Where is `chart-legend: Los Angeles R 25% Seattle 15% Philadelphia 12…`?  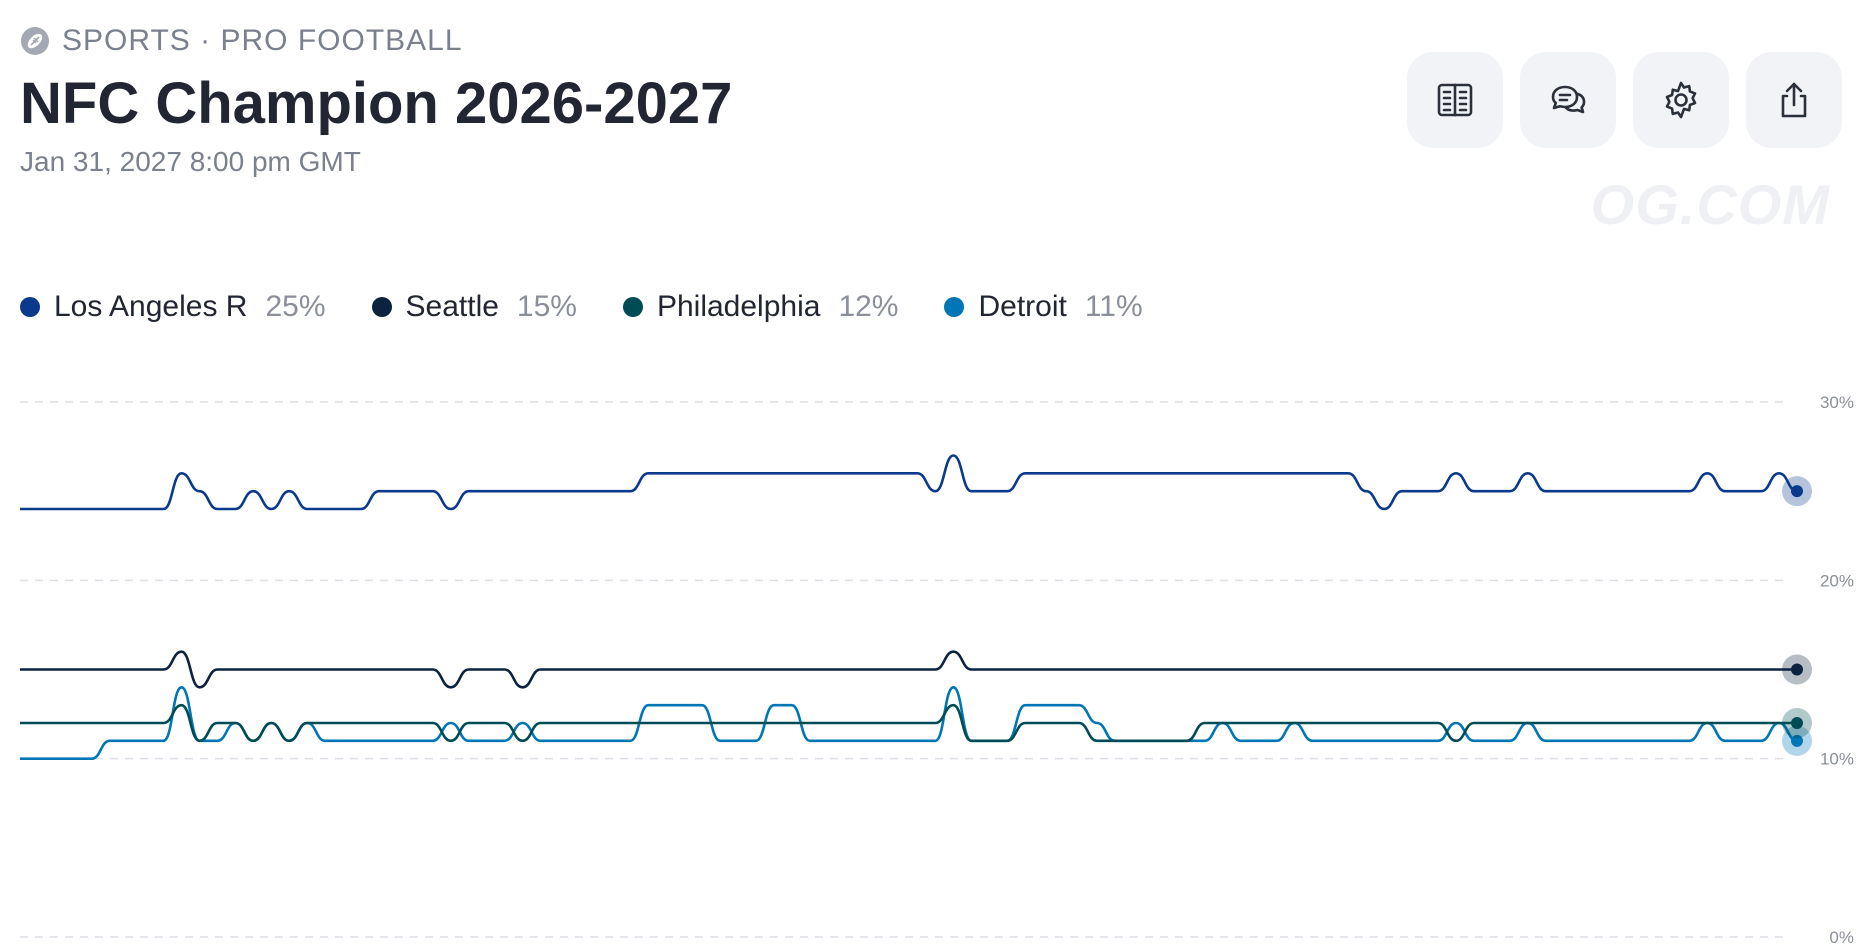 chart-legend: Los Angeles R 25% Seattle 15% Philadelphia 12… is located at coordinates (581, 307).